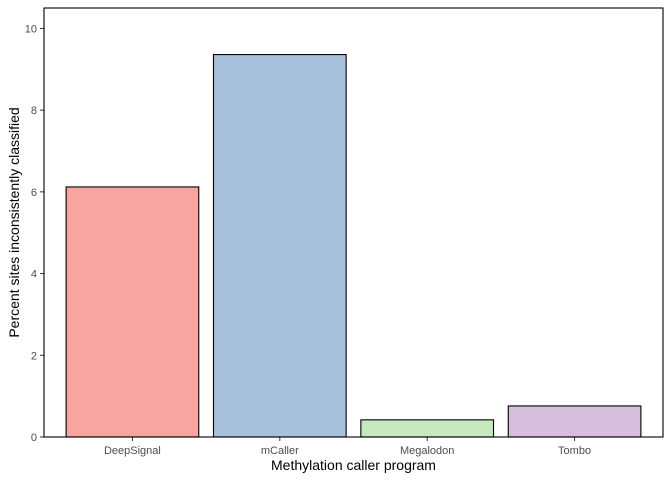  What do you see at coordinates (14, 222) in the screenshot?
I see `y-axis-title: Percent sites inconsistently classified` at bounding box center [14, 222].